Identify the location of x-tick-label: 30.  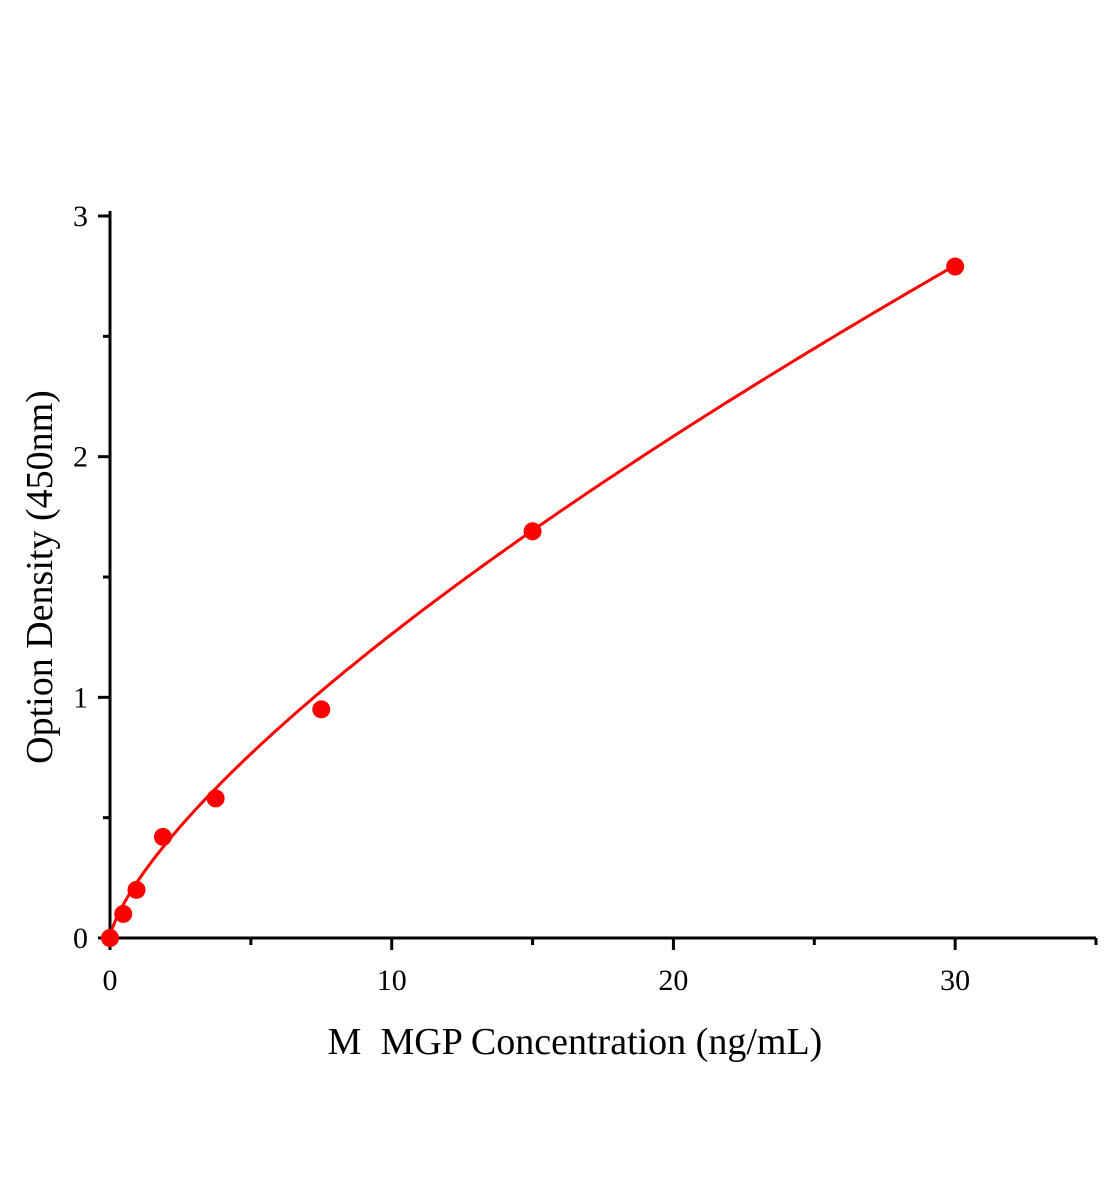
(955, 980).